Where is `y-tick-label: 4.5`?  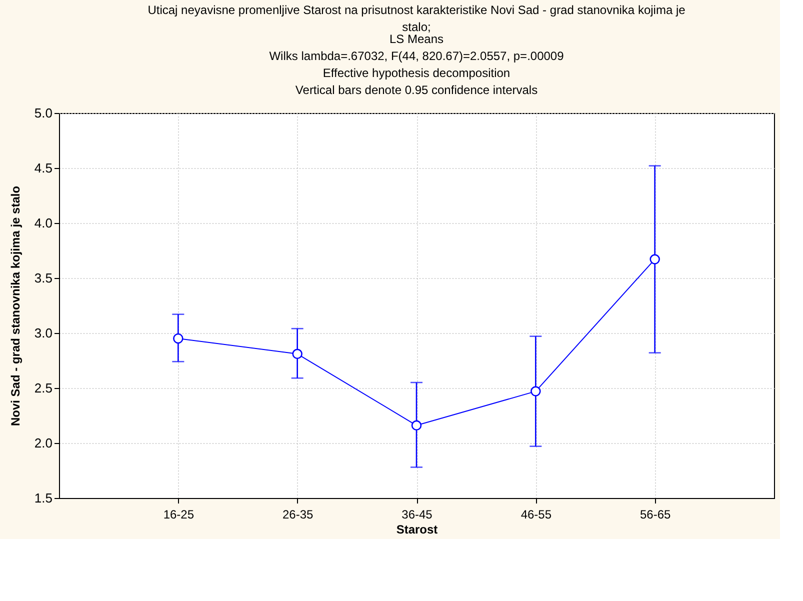 y-tick-label: 4.5 is located at coordinates (43, 168).